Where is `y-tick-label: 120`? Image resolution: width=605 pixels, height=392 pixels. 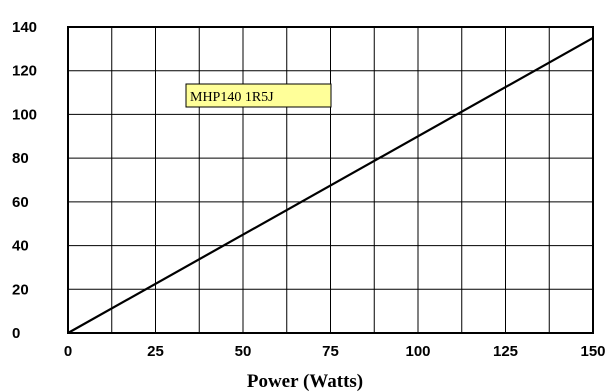 y-tick-label: 120 is located at coordinates (24, 71).